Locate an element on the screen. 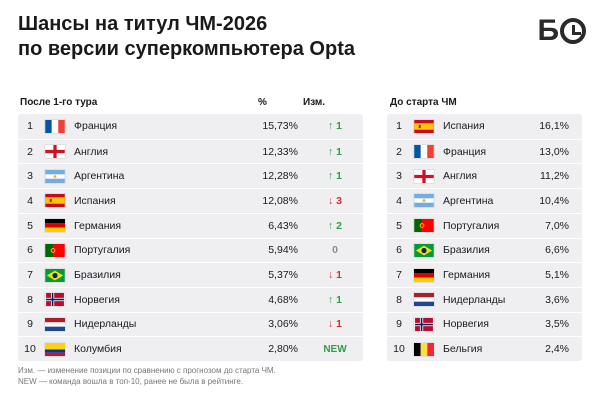 This screenshot has height=400, width=600. bo-logo: Б is located at coordinates (553, 31).